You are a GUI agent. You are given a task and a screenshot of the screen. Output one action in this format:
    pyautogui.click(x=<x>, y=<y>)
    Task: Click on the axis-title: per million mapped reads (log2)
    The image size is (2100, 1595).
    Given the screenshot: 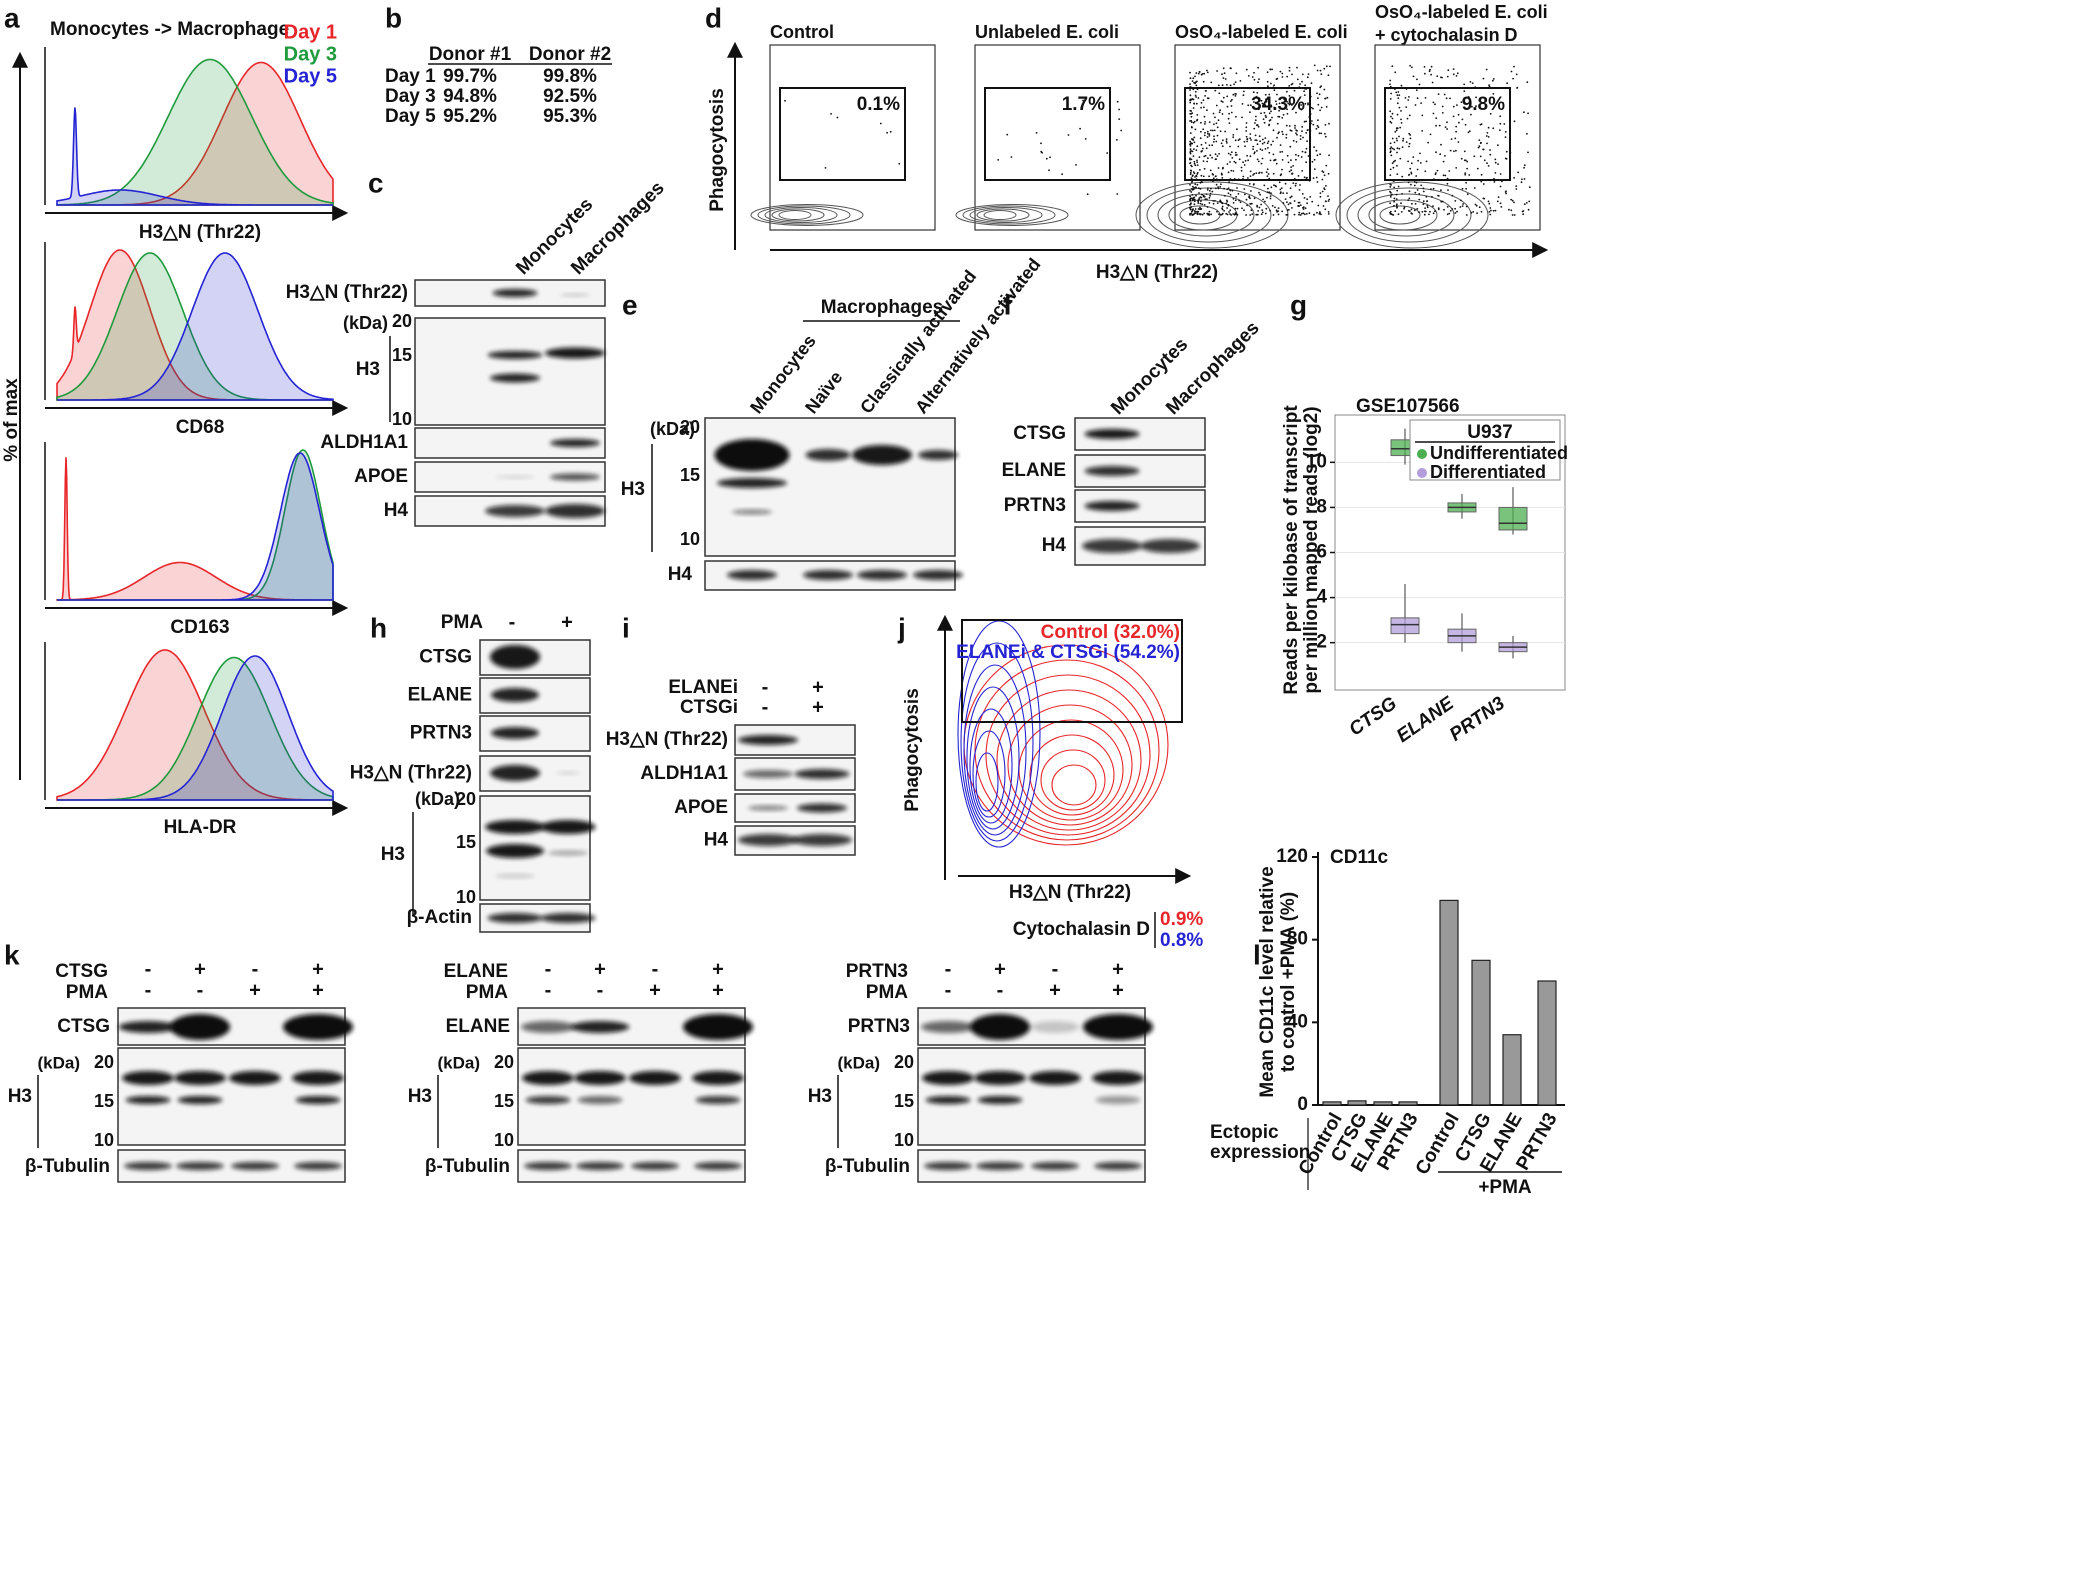 What is the action you would take?
    pyautogui.click(x=1311, y=549)
    